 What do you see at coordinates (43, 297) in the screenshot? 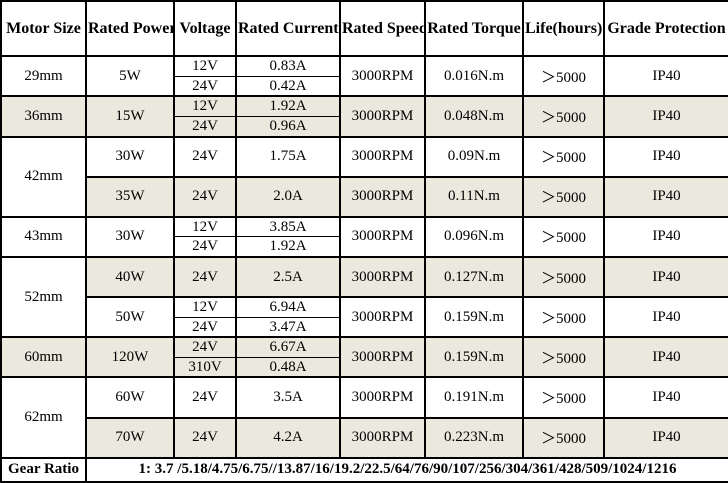
I see `cell-motor-size: 52mm` at bounding box center [43, 297].